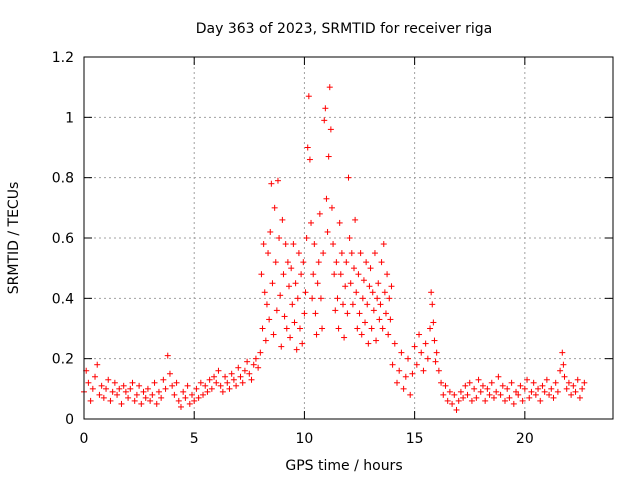 The width and height of the screenshot is (640, 480). Describe the element at coordinates (84, 439) in the screenshot. I see `x-tick-label: 0` at that location.